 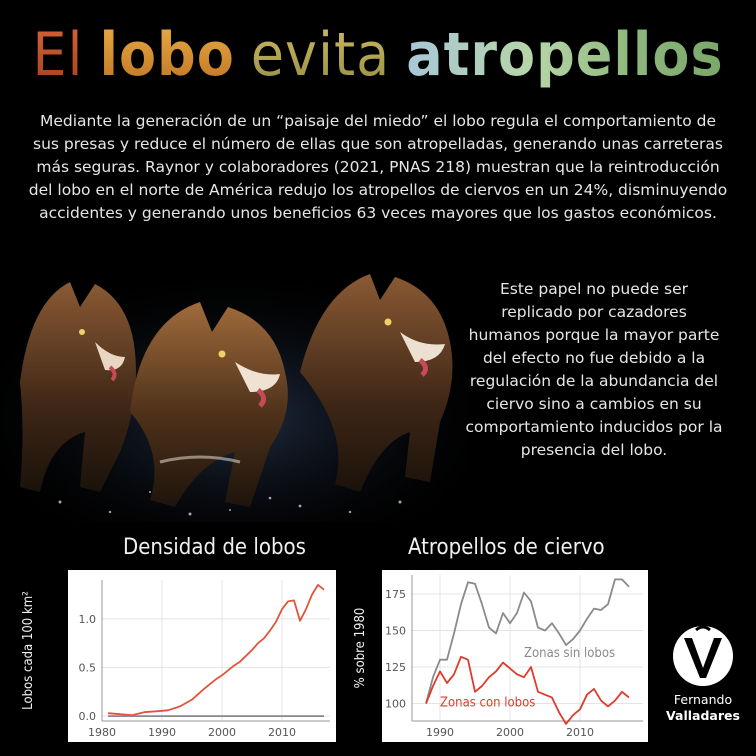 I want to click on x-tick-label: 1980, so click(x=102, y=732).